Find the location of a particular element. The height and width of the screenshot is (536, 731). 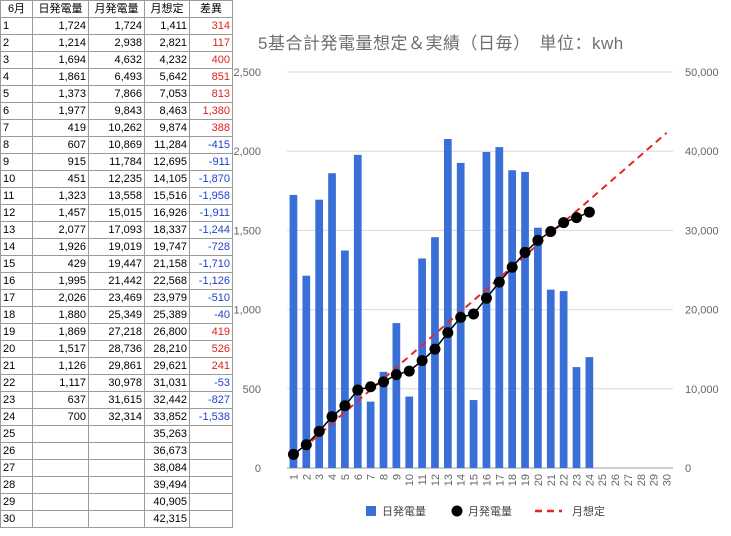

cell-difference: -728 is located at coordinates (211, 247).